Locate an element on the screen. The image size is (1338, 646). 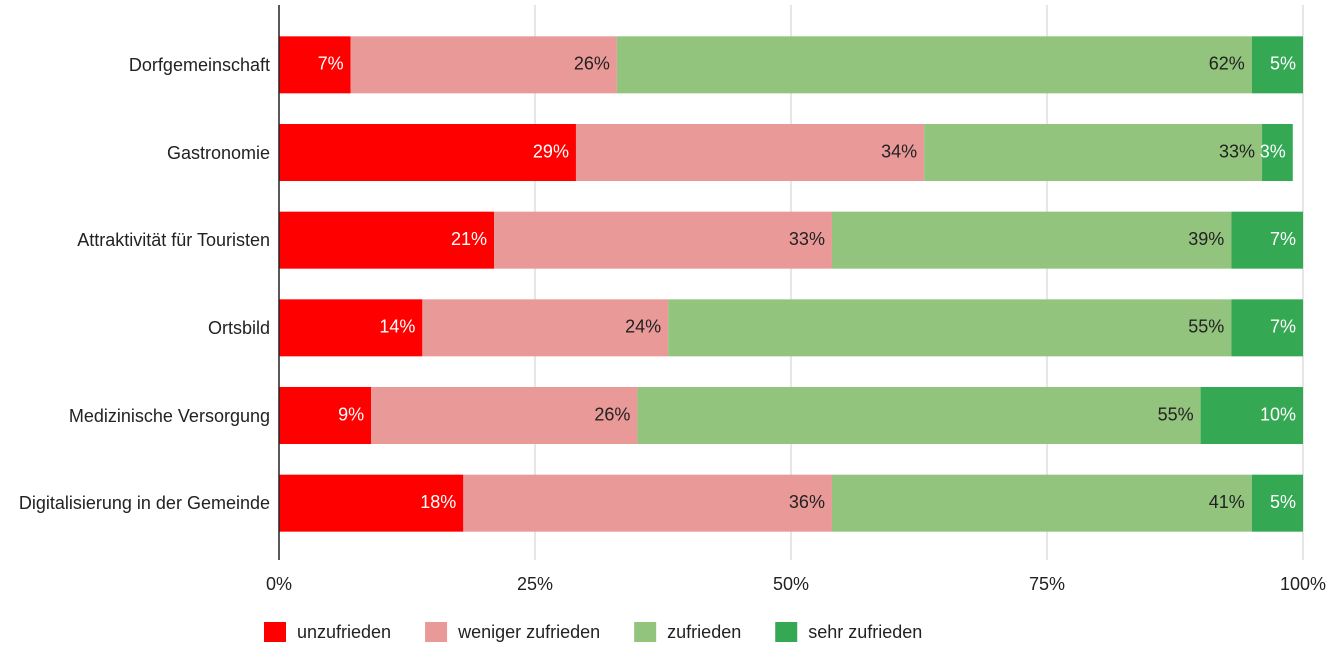
value-label: 36% is located at coordinates (807, 502).